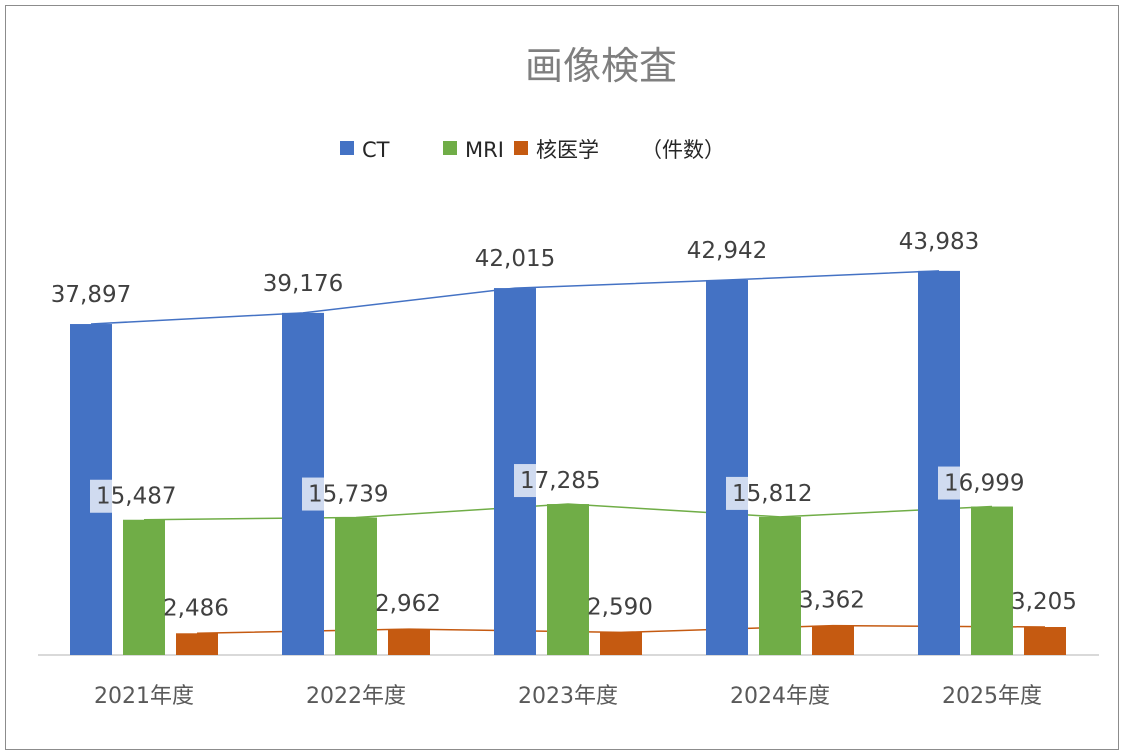 This screenshot has width=1126, height=755. I want to click on data-label-CT-2024年度: 42,942, so click(727, 251).